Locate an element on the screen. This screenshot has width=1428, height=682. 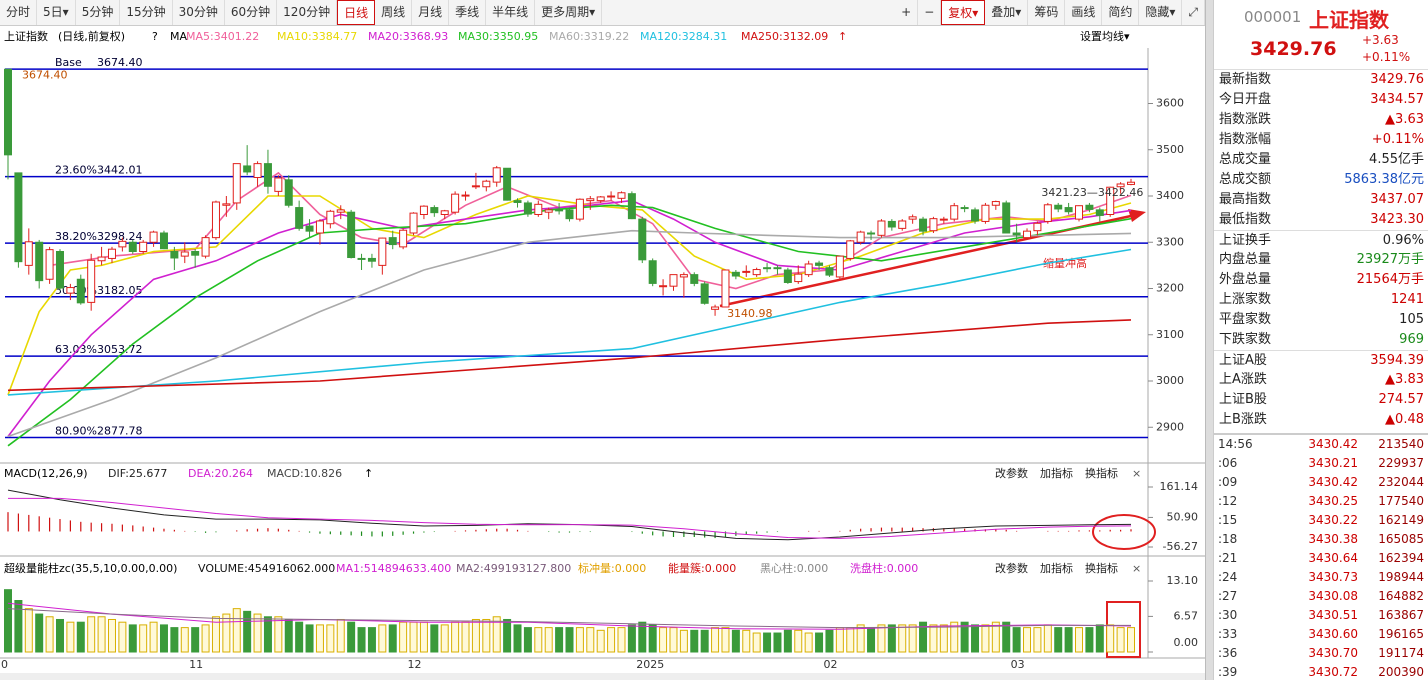
low-label: 3140.98 is located at coordinates (750, 313).